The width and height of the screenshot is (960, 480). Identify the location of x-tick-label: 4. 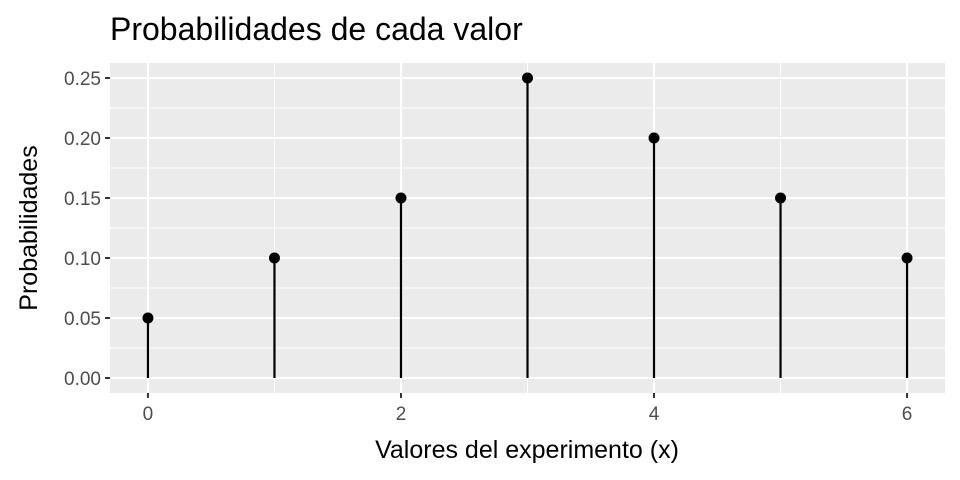
(654, 414).